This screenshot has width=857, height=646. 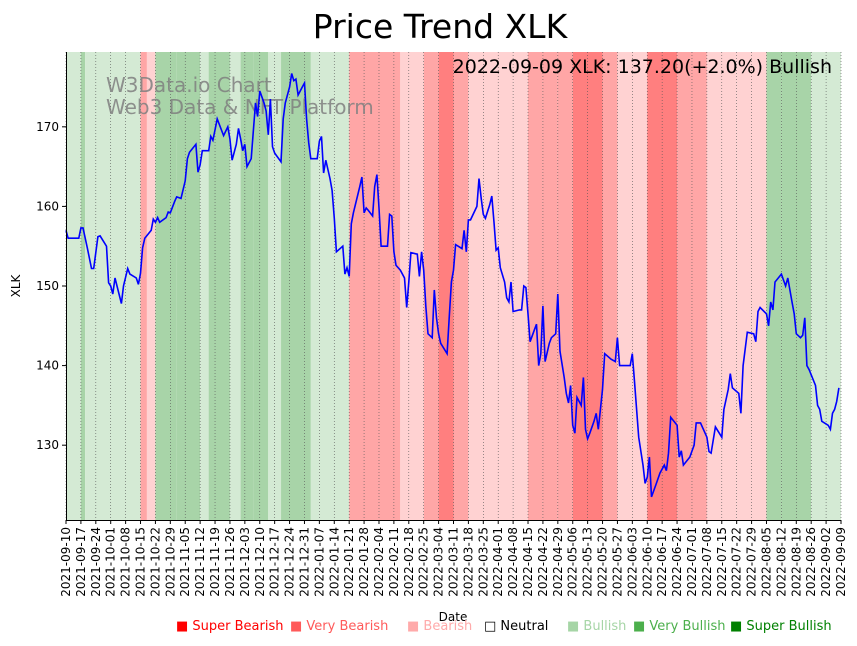 What do you see at coordinates (454, 562) in the screenshot?
I see `x-tick-label: 2022-03-11` at bounding box center [454, 562].